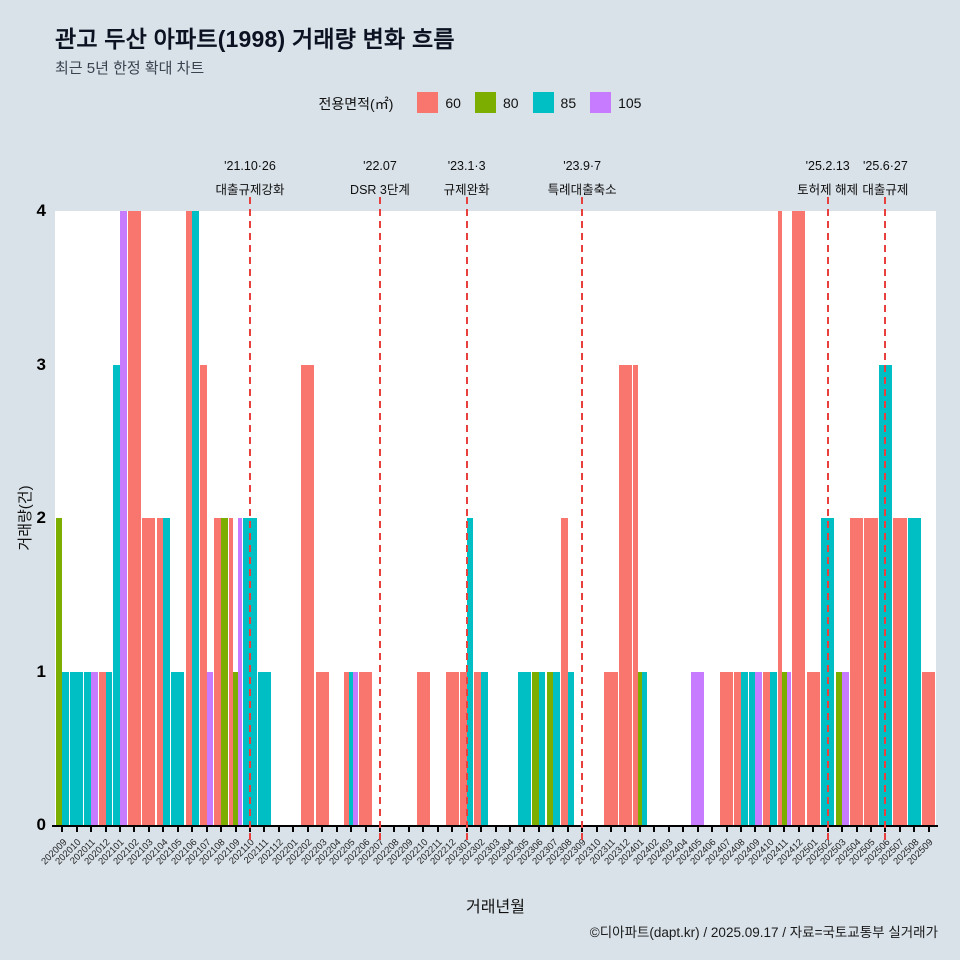 This screenshot has height=960, width=960. Describe the element at coordinates (568, 102) in the screenshot. I see `legend-label-85: 85` at that location.